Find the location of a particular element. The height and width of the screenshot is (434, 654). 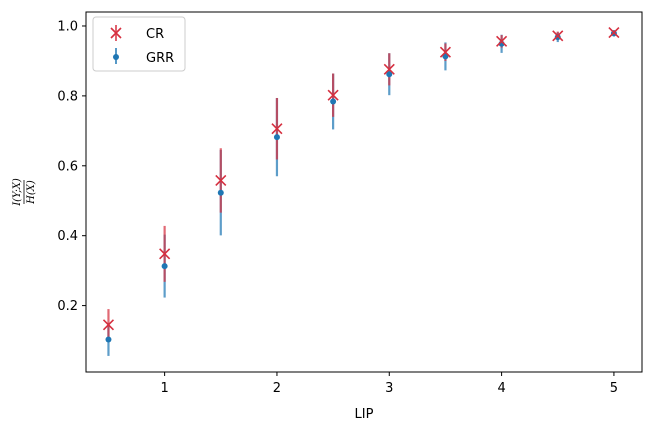

x-tick-label: 1 is located at coordinates (164, 388).